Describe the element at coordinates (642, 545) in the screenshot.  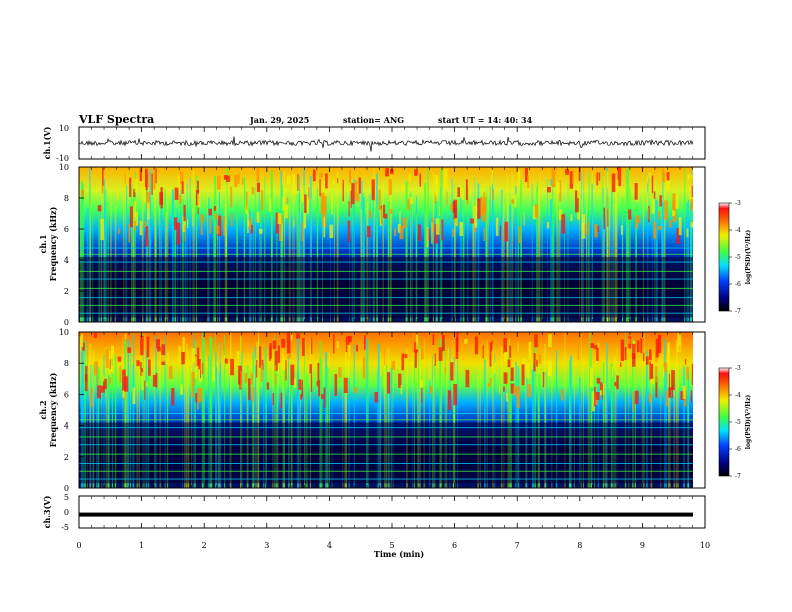
I see `time-axis-tick-label: 9` at that location.